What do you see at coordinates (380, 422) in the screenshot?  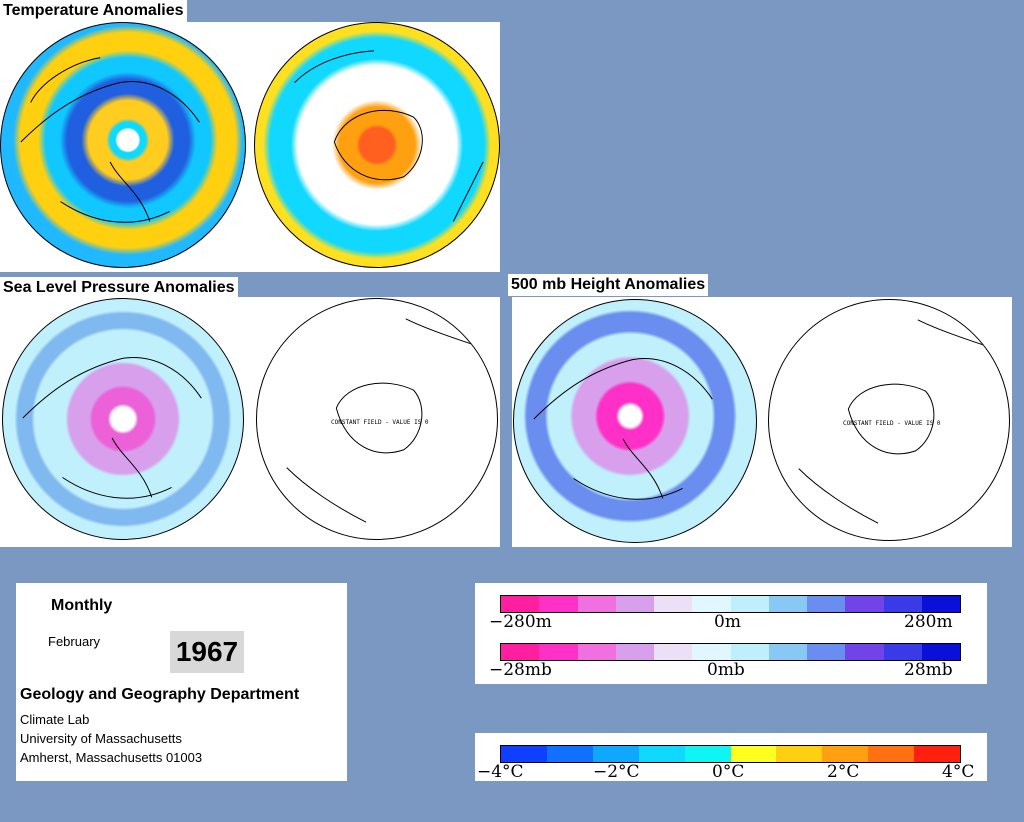 I see `slp-constant-field-label: CONSTANT FIELD - VALUE IS 0` at bounding box center [380, 422].